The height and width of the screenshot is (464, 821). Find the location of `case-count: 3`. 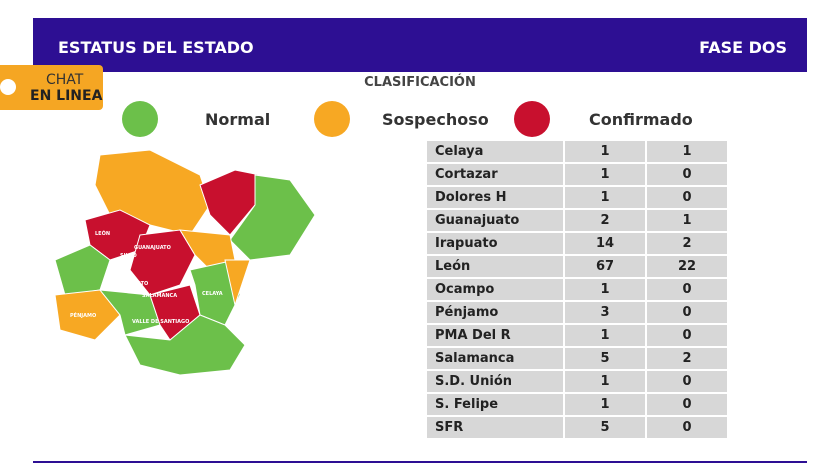

case-count: 3 is located at coordinates (605, 313).